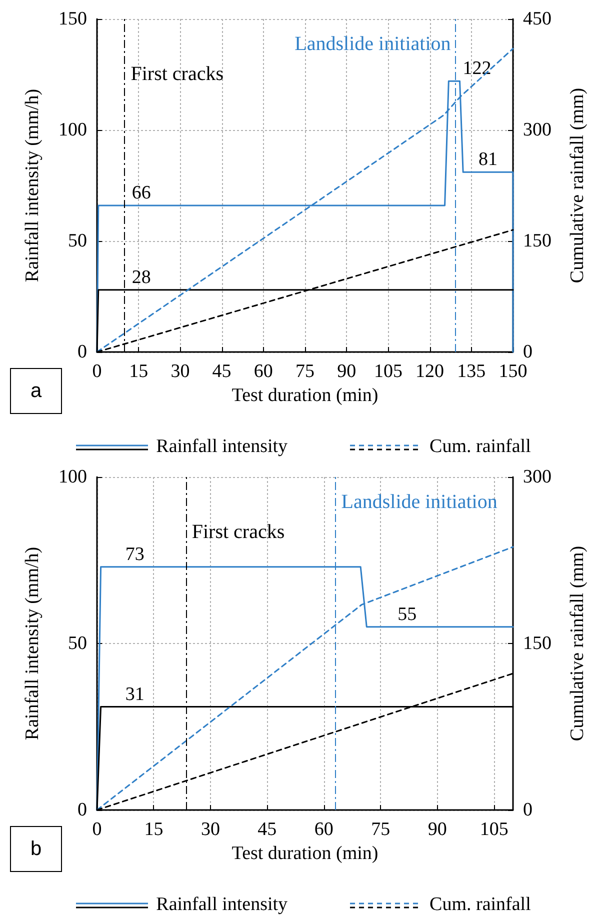  I want to click on x-tick-label: 150, so click(513, 371).